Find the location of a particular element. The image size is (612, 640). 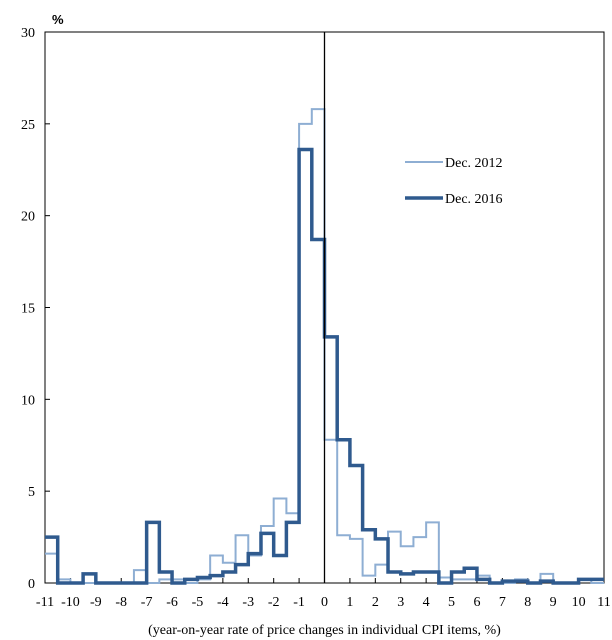

x-tick-label: 5 is located at coordinates (451, 602).